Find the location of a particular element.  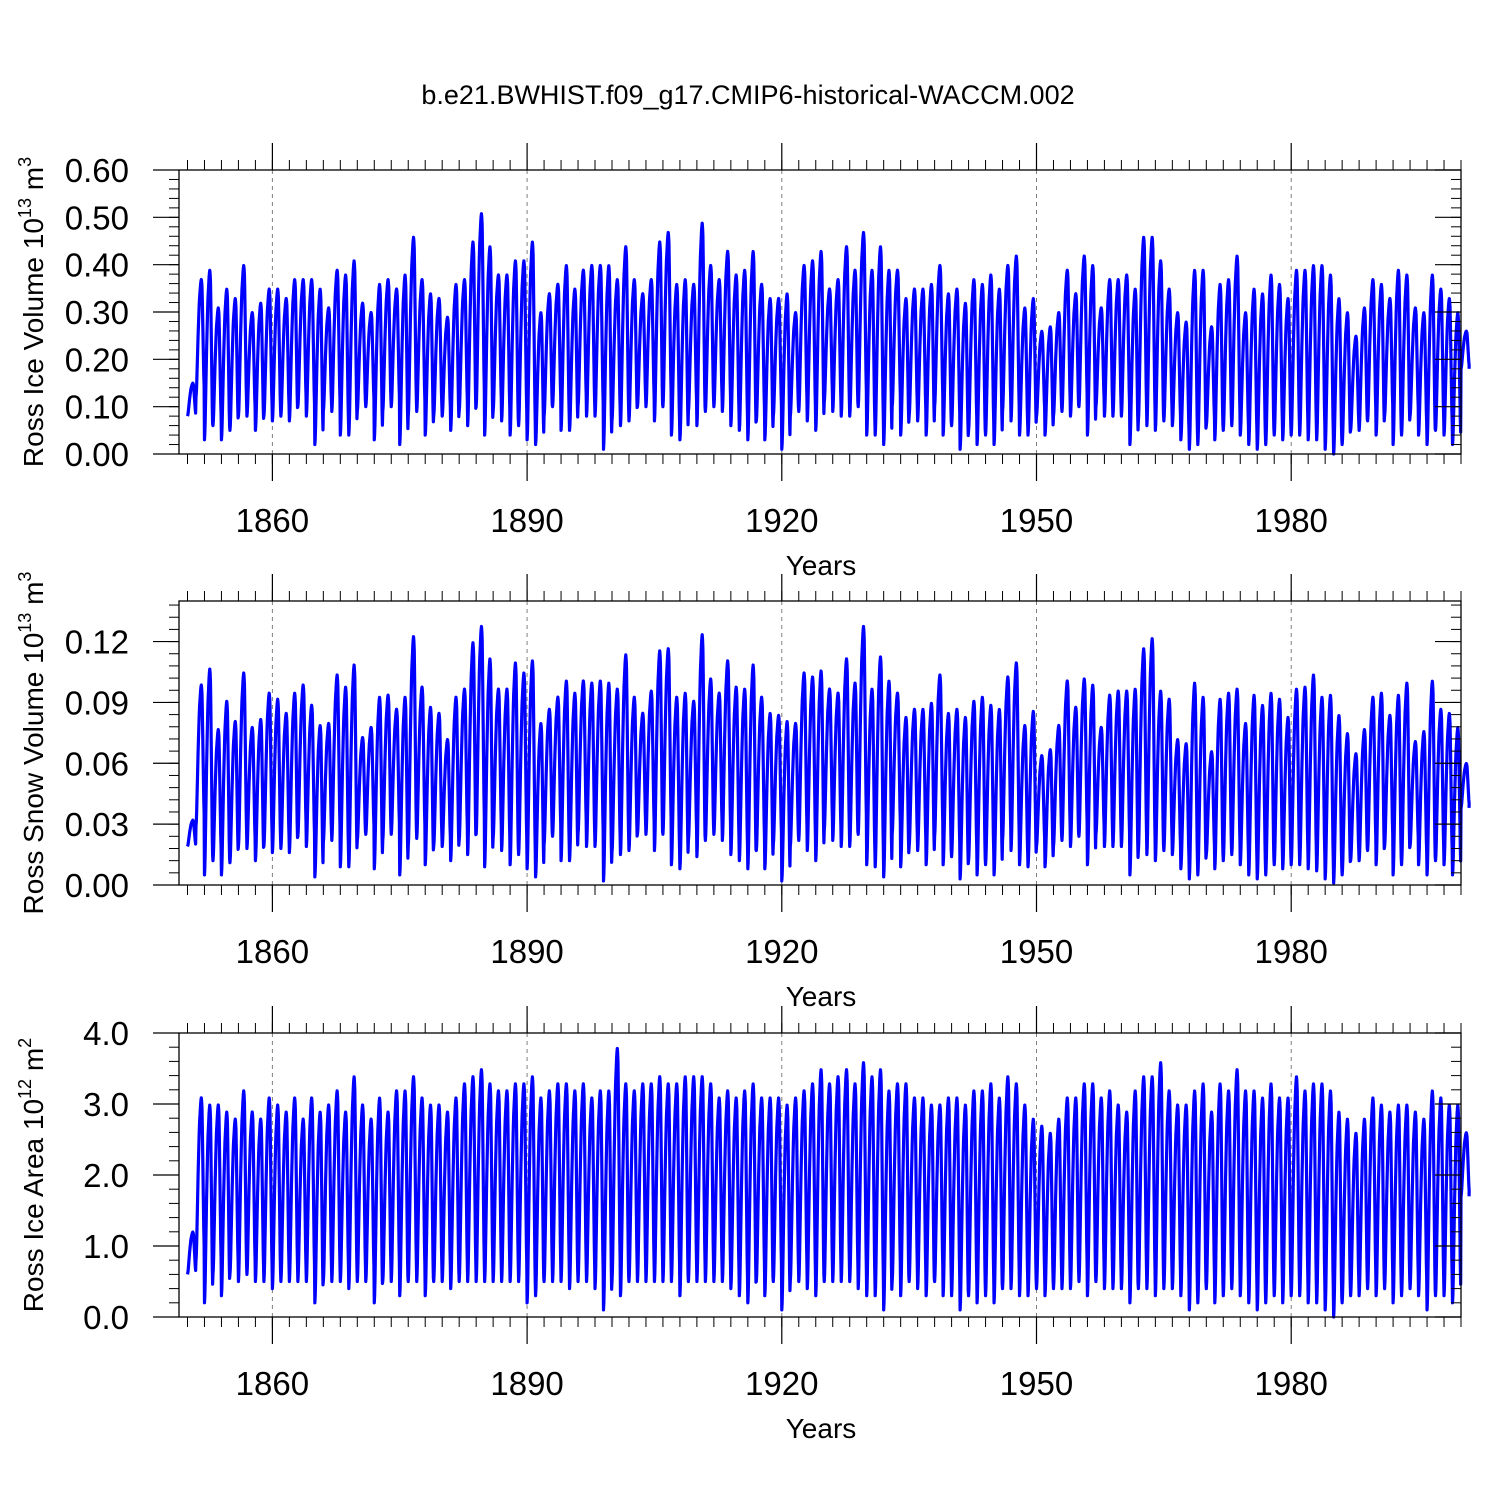

y-tick-label: 0.03 is located at coordinates (97, 824).